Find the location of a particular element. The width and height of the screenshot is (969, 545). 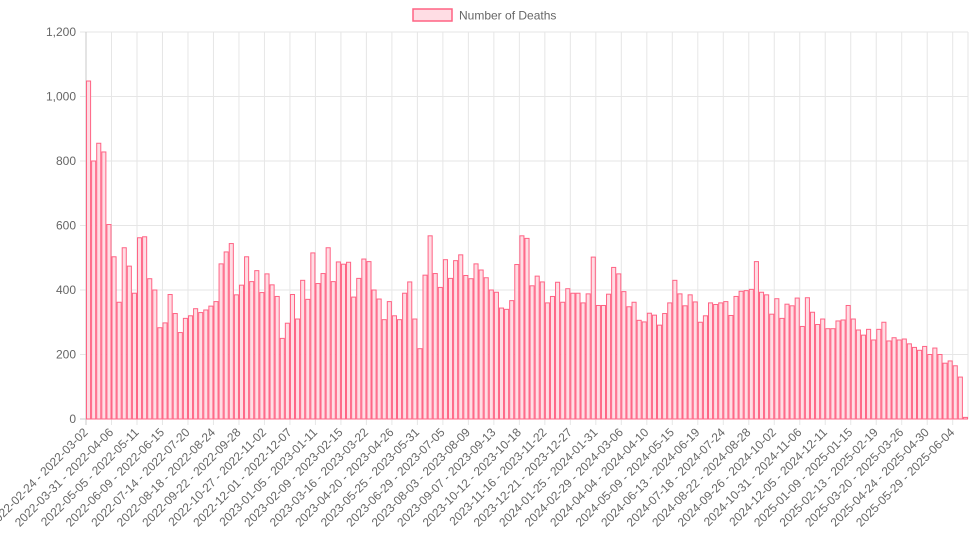

legend: Number of Deaths is located at coordinates (484, 15).